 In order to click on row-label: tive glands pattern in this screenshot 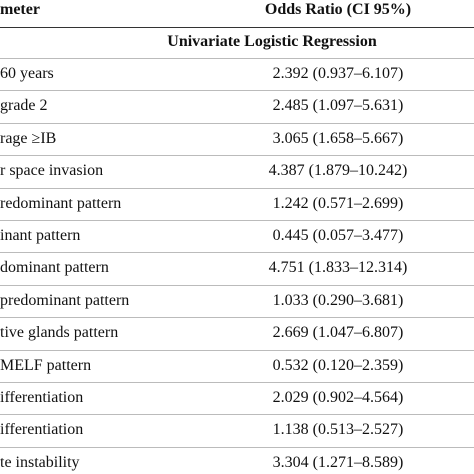, I will do `click(59, 333)`.